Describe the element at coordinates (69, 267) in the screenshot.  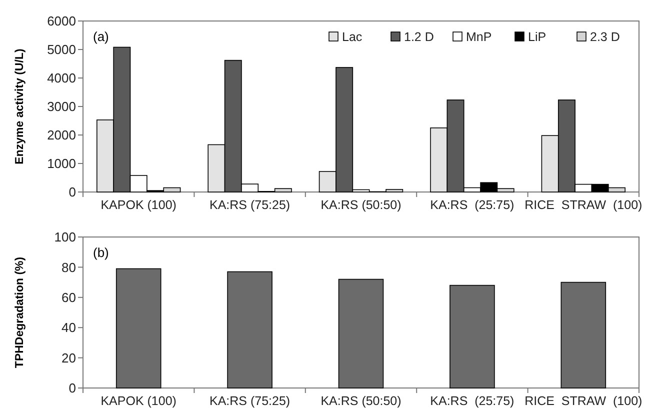
I see `y-tick-label: 80` at that location.